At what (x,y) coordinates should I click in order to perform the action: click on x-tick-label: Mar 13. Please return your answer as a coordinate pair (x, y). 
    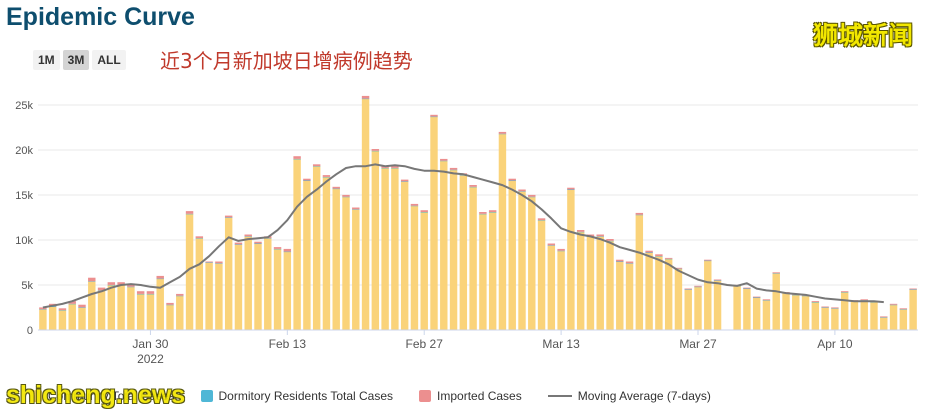
    Looking at the image, I should click on (561, 344).